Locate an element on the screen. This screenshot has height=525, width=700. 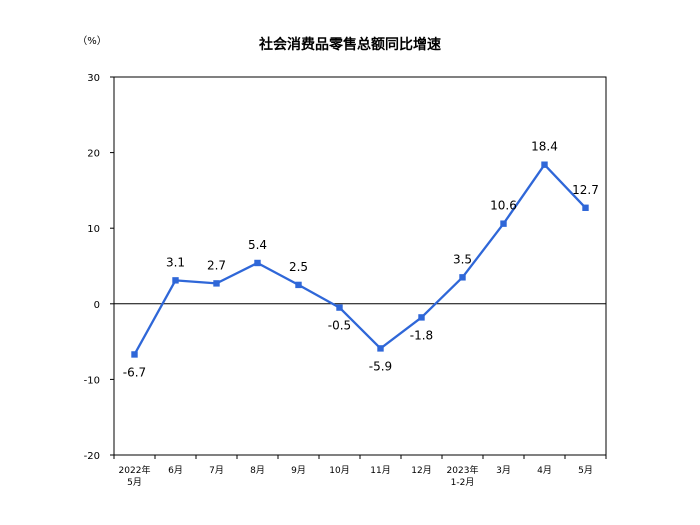
data-label: 3.1 is located at coordinates (175, 262).